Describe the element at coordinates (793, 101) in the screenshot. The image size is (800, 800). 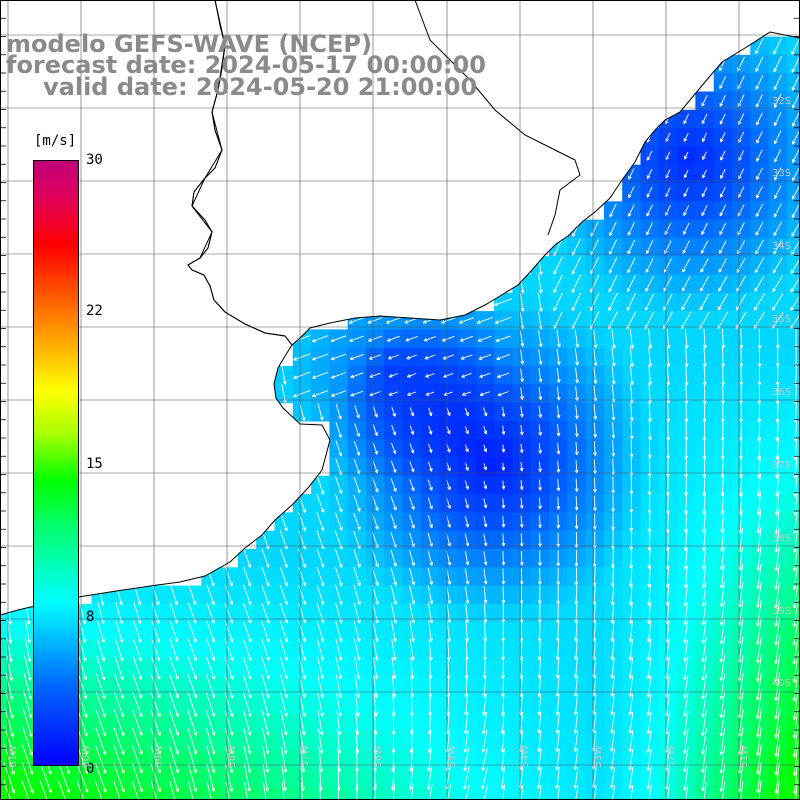
I see `speed-cell` at that location.